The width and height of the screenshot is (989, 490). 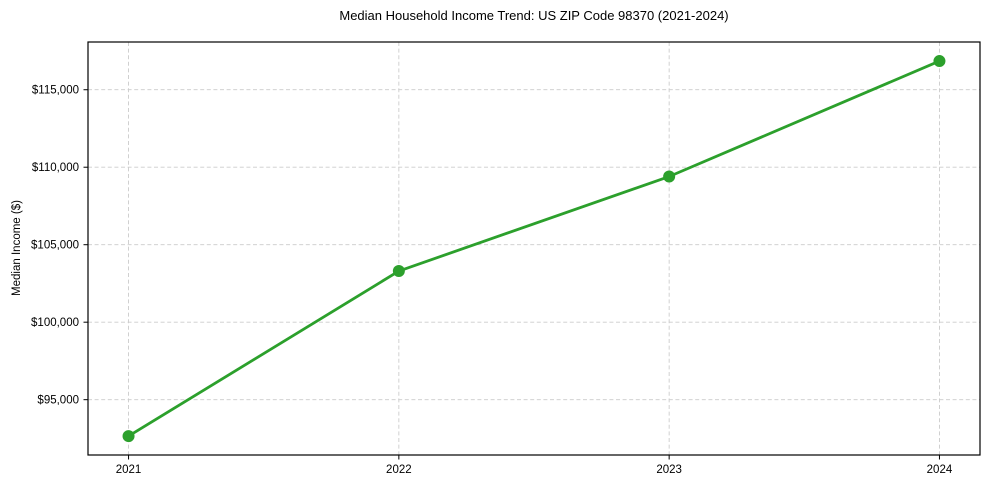 I want to click on y-tick-label: $115,000, so click(x=55, y=91).